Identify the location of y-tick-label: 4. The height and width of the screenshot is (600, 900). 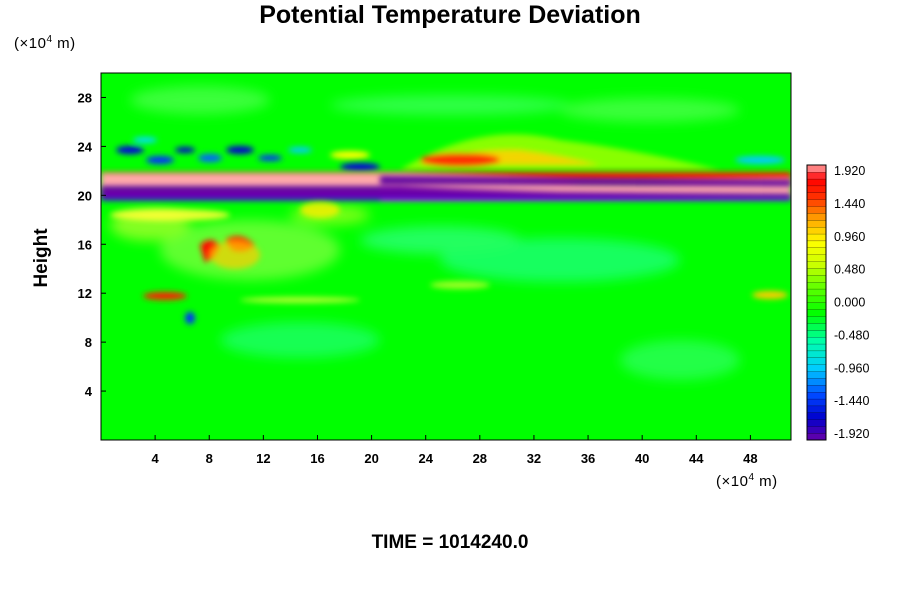
(89, 391).